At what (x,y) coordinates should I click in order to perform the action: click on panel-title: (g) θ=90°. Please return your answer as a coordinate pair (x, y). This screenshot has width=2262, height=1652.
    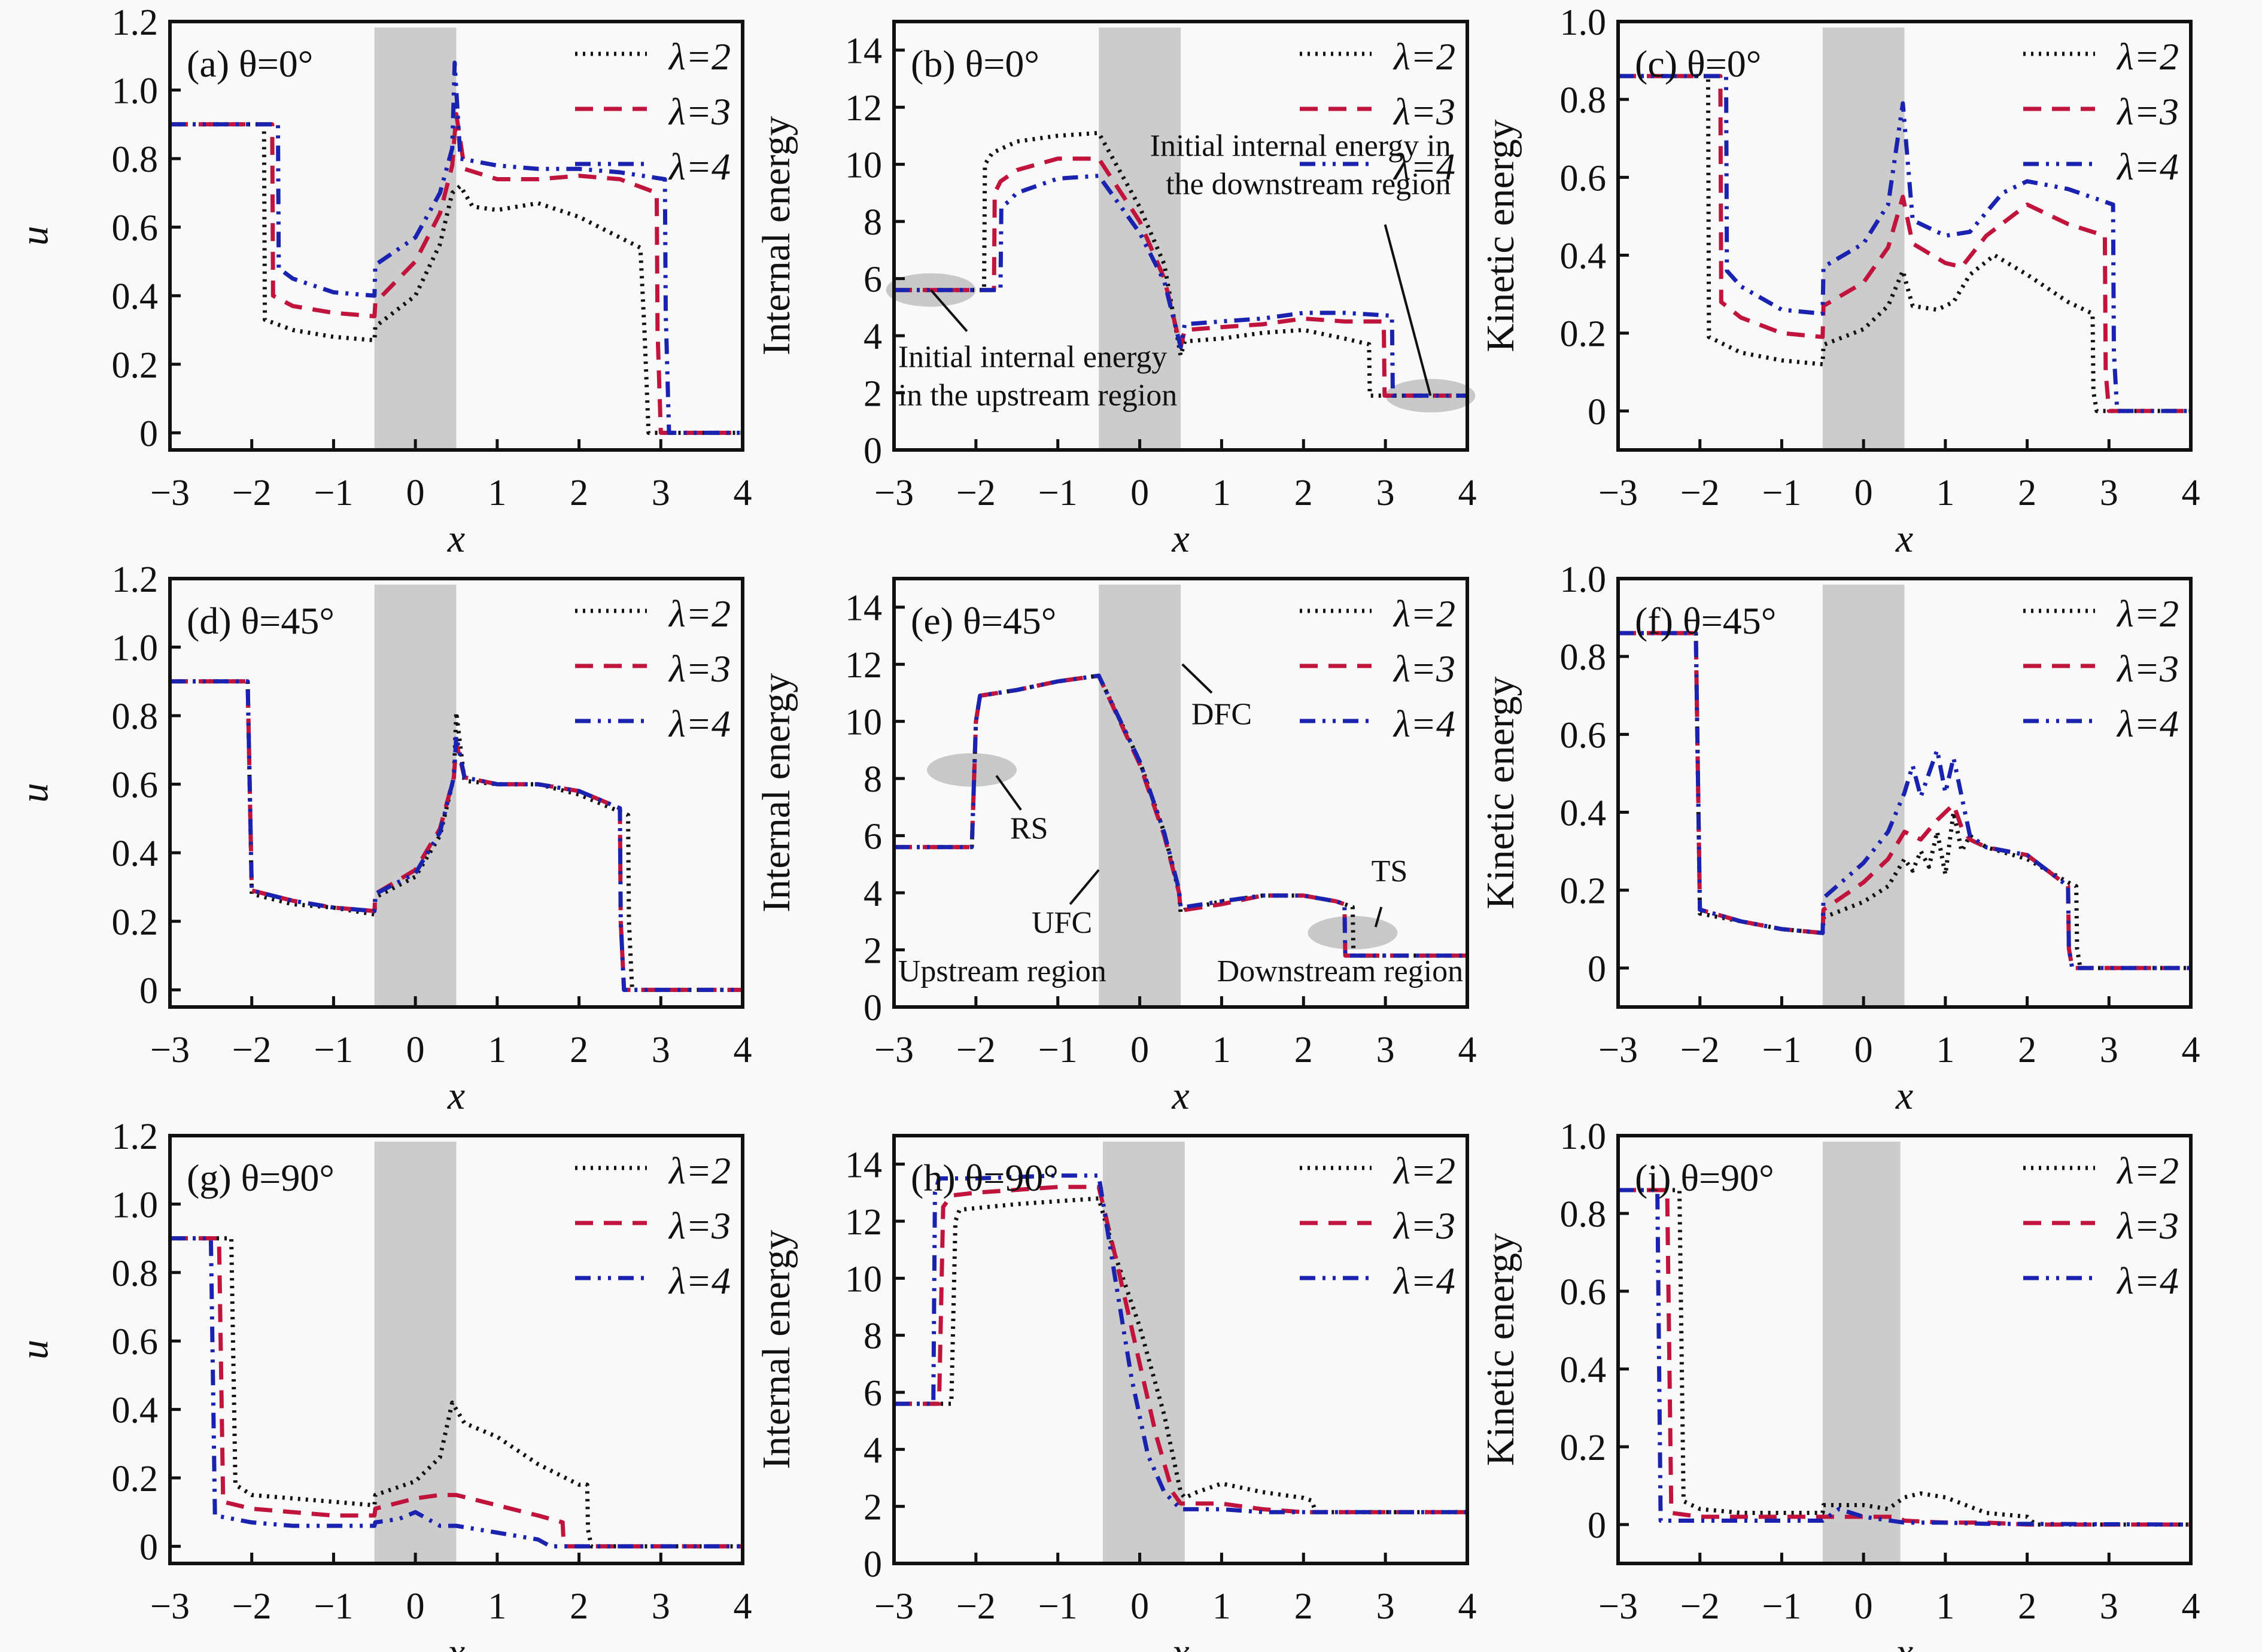
    Looking at the image, I should click on (261, 1178).